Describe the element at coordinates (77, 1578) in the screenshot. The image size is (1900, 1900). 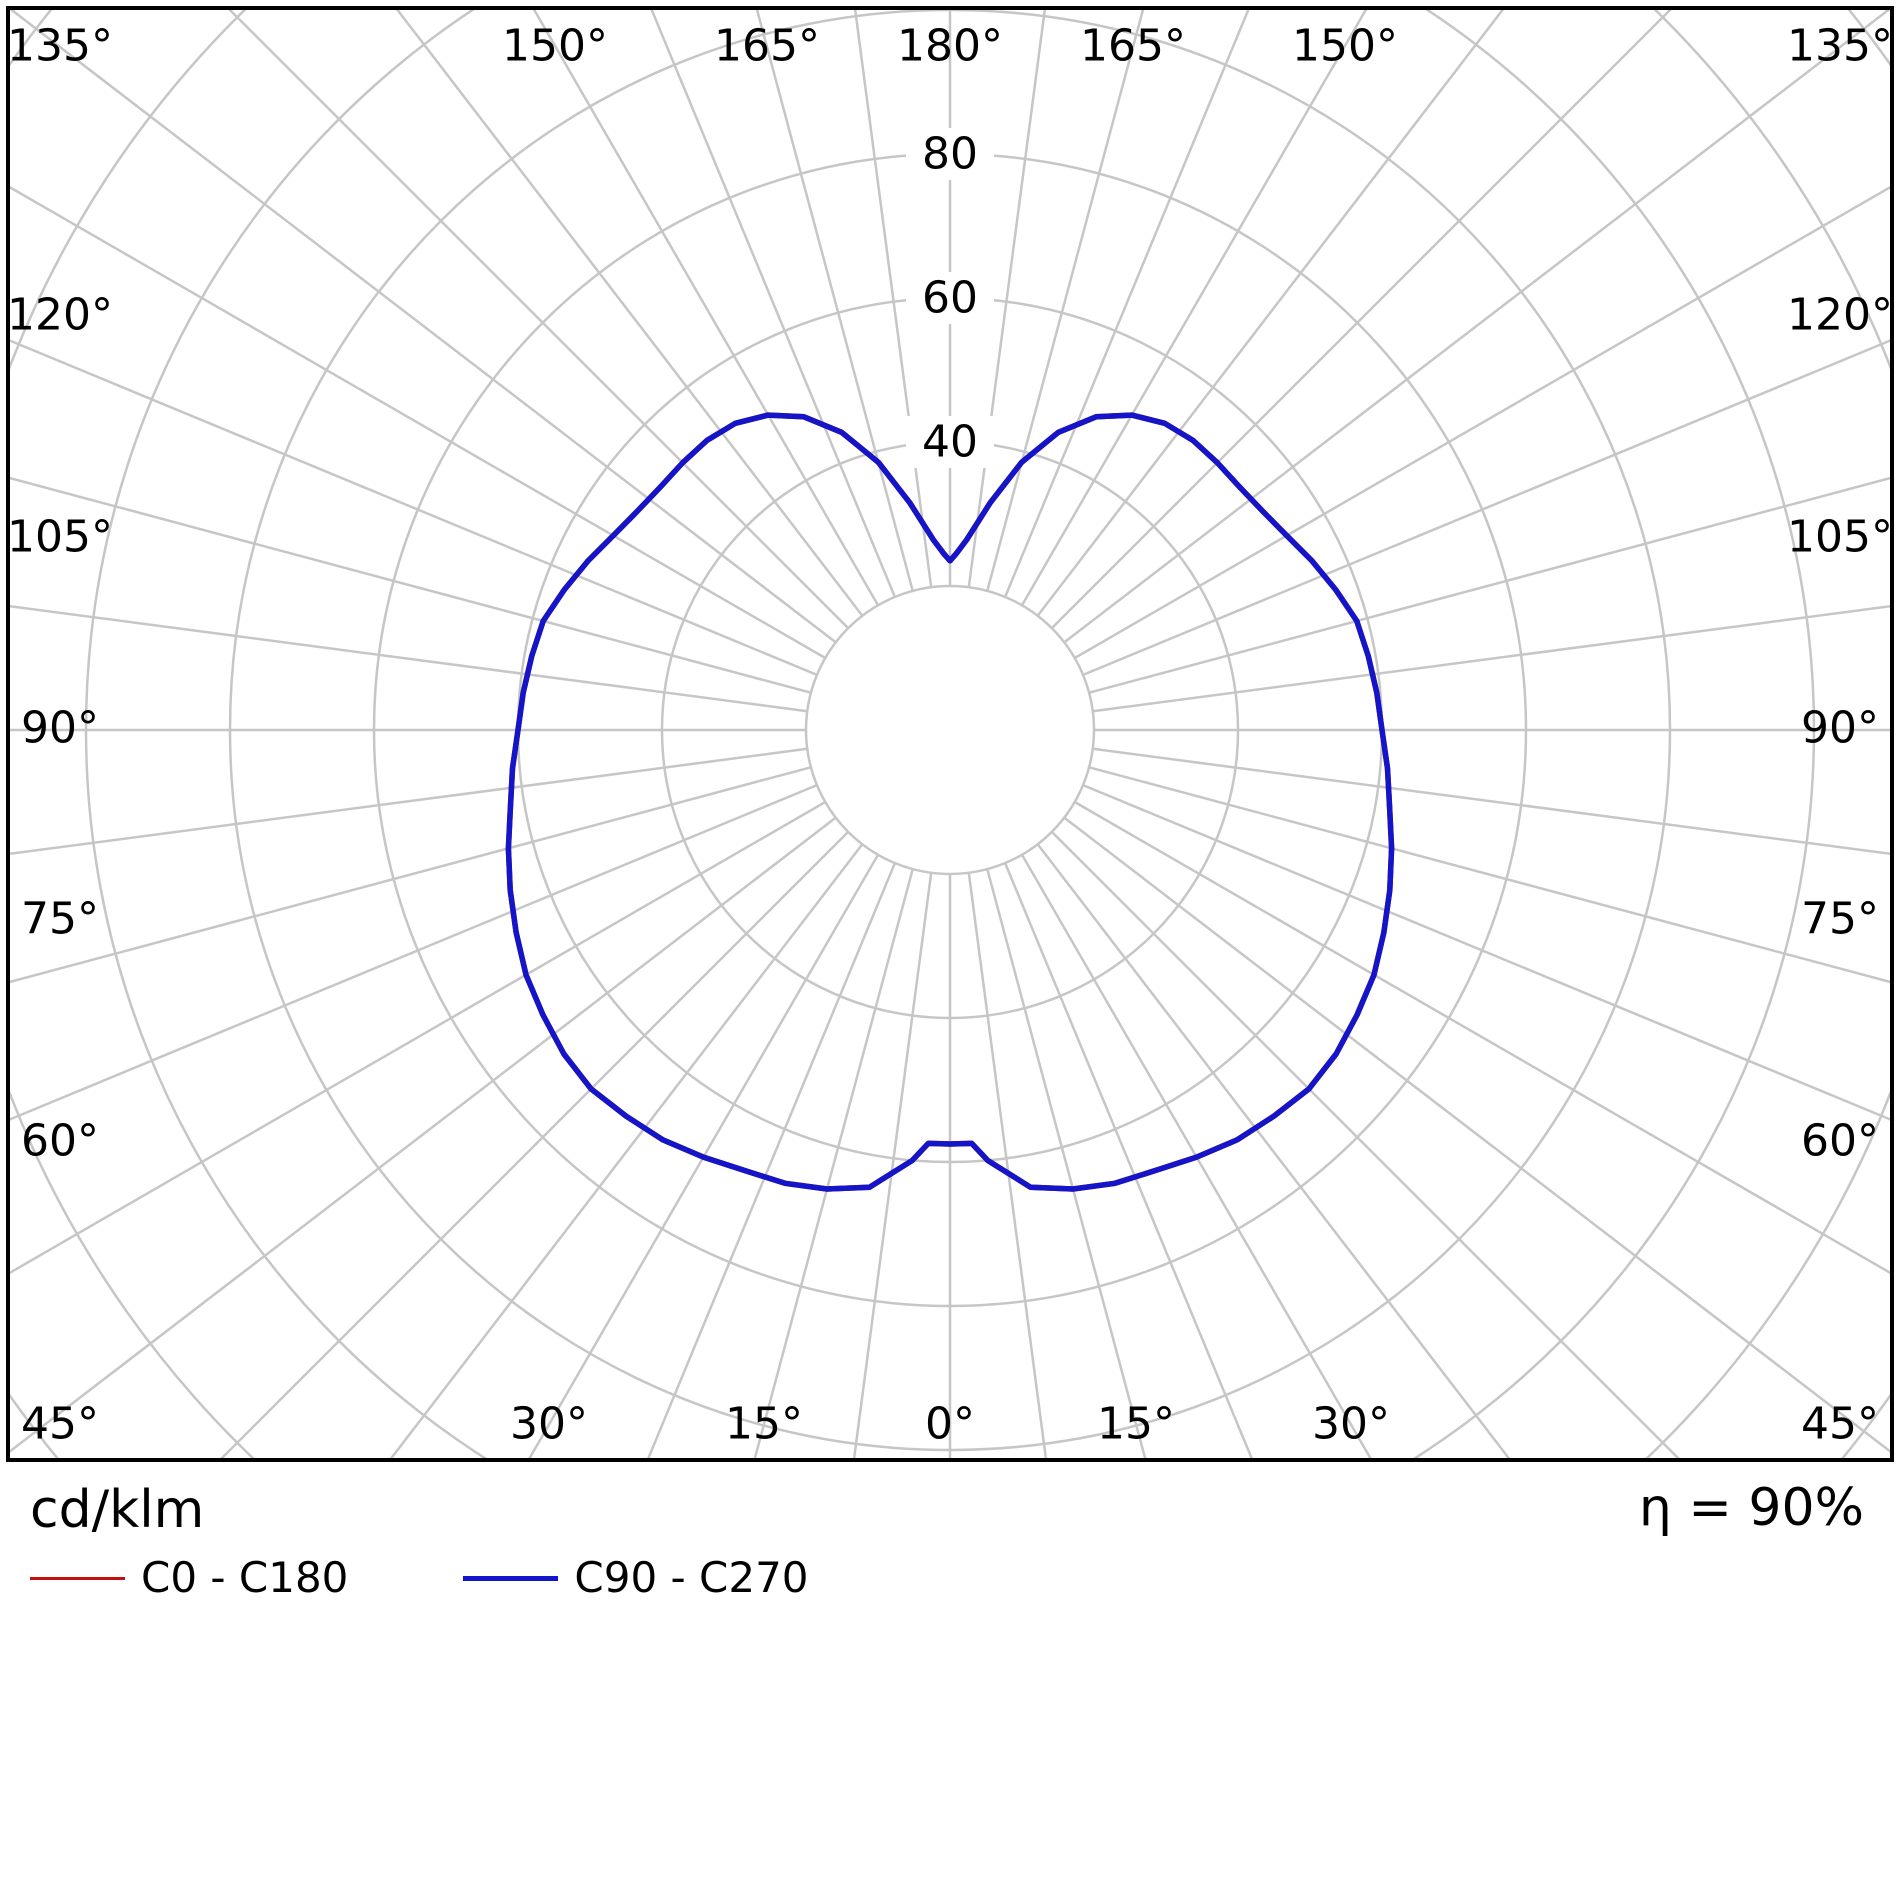
I see `legend-swatch-c0-line` at that location.